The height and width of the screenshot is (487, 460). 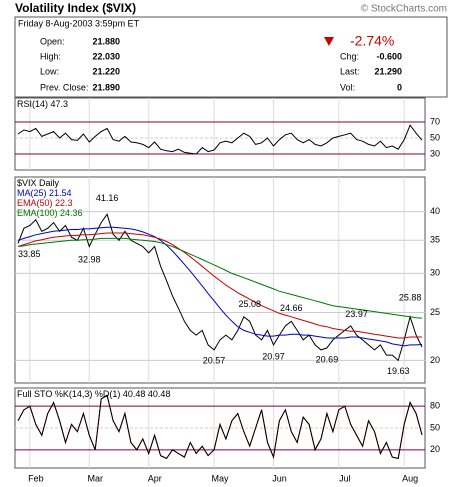 What do you see at coordinates (389, 56) in the screenshot?
I see `quote-value: -0.600` at bounding box center [389, 56].